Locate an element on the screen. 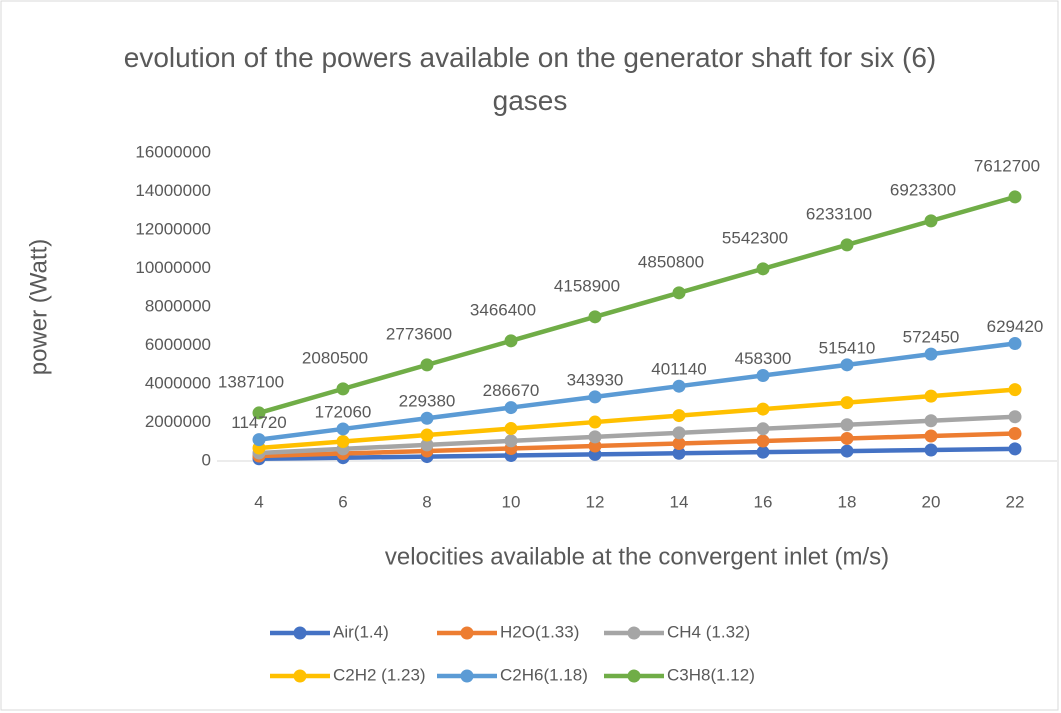 The height and width of the screenshot is (713, 1061). data-label: 2080500 is located at coordinates (335, 357).